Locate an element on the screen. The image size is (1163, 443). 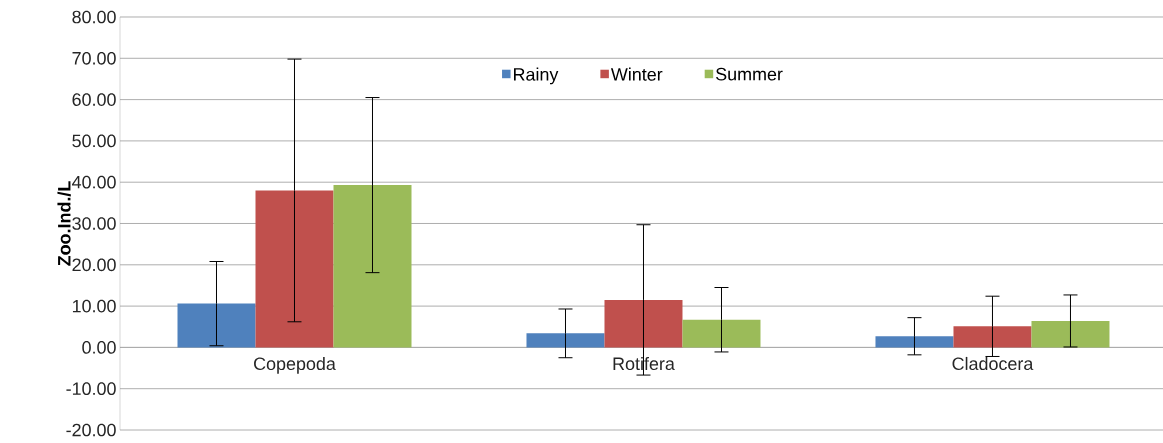
y-tick-label: 30.00 is located at coordinates (94, 223).